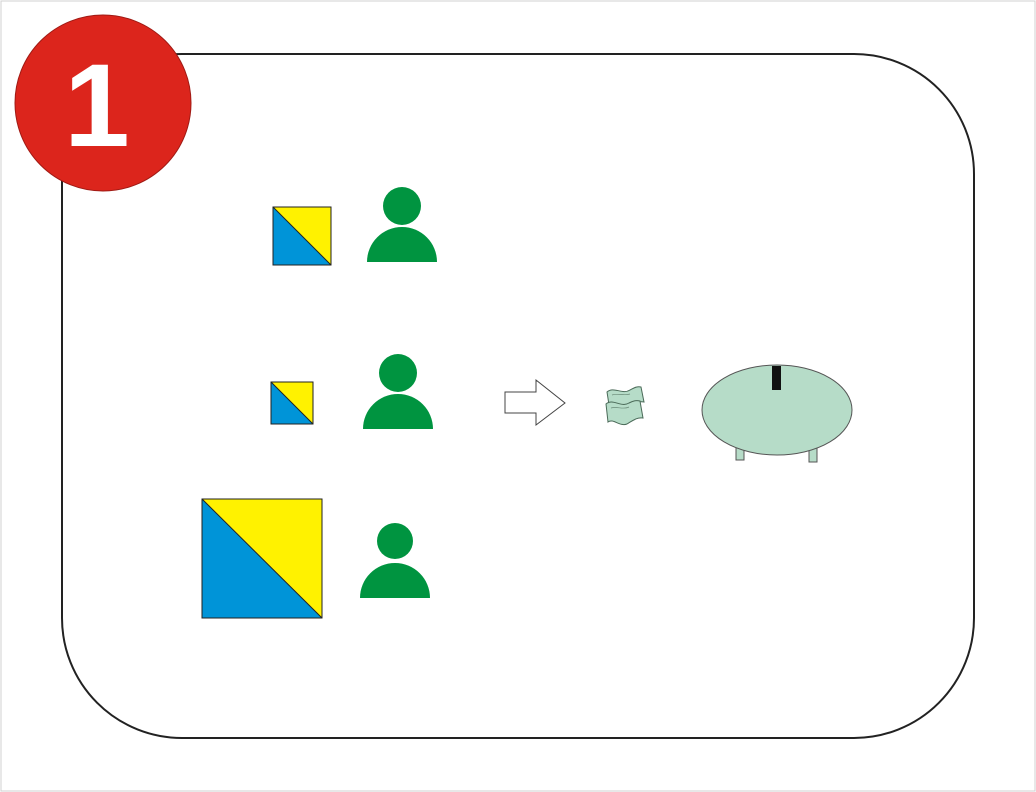 The height and width of the screenshot is (792, 1036). What do you see at coordinates (535, 402) in the screenshot?
I see `arrow-right-icon` at bounding box center [535, 402].